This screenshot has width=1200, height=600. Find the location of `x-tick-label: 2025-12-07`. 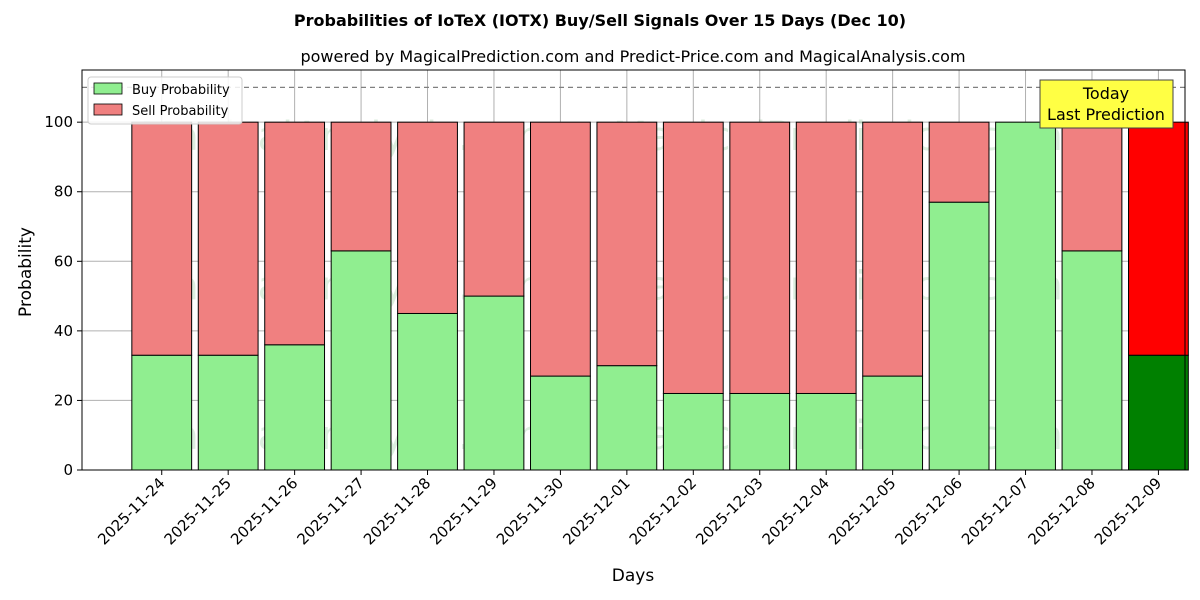

x-tick-label: 2025-12-07 is located at coordinates (995, 511).